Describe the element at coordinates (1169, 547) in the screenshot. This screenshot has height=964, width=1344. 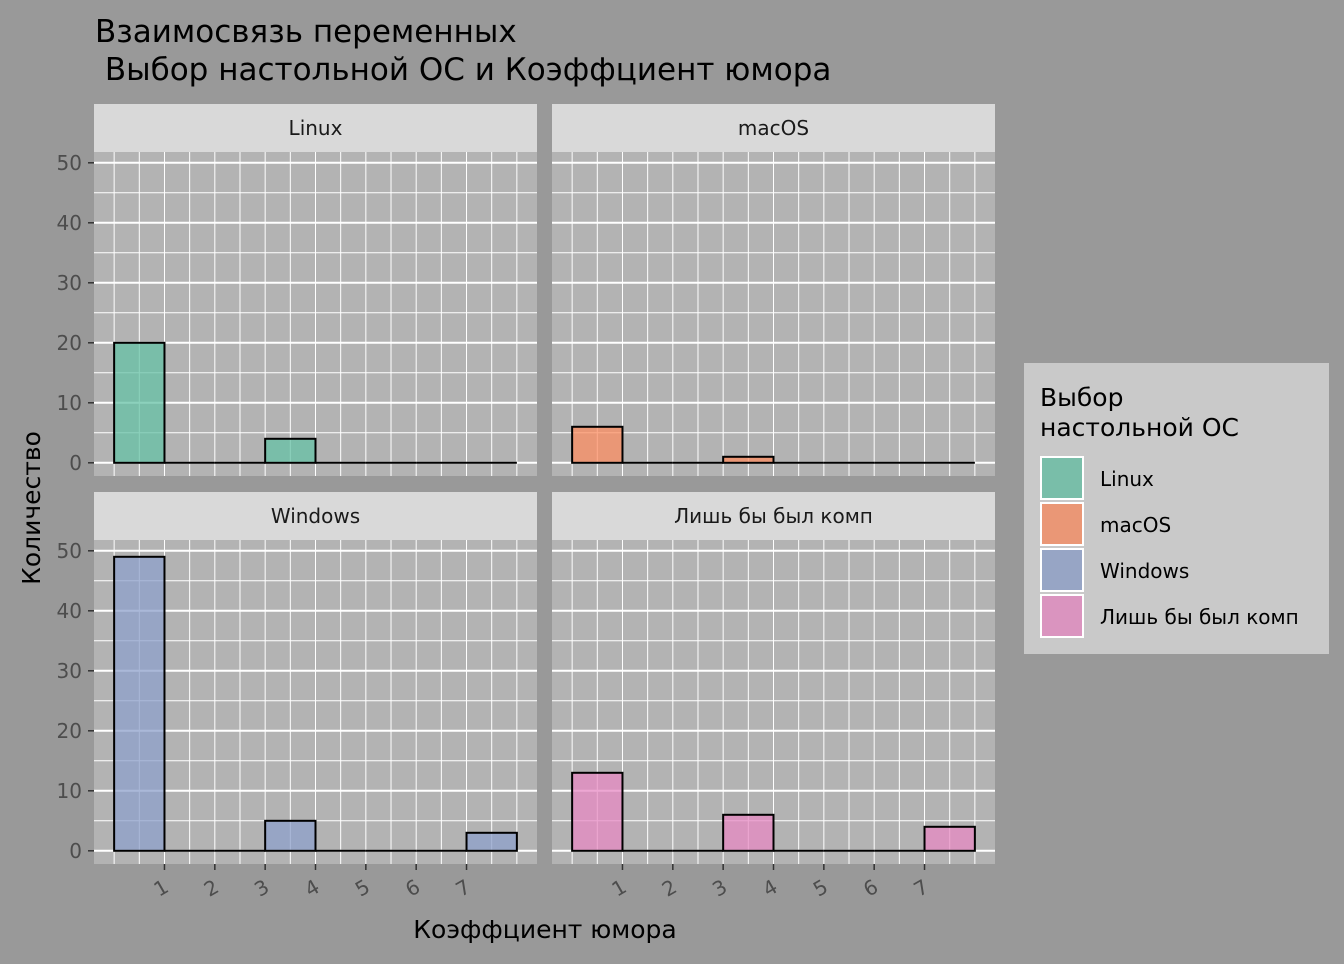
I see `legend-items: Linux macOS Windows Лишь бы был комп` at that location.